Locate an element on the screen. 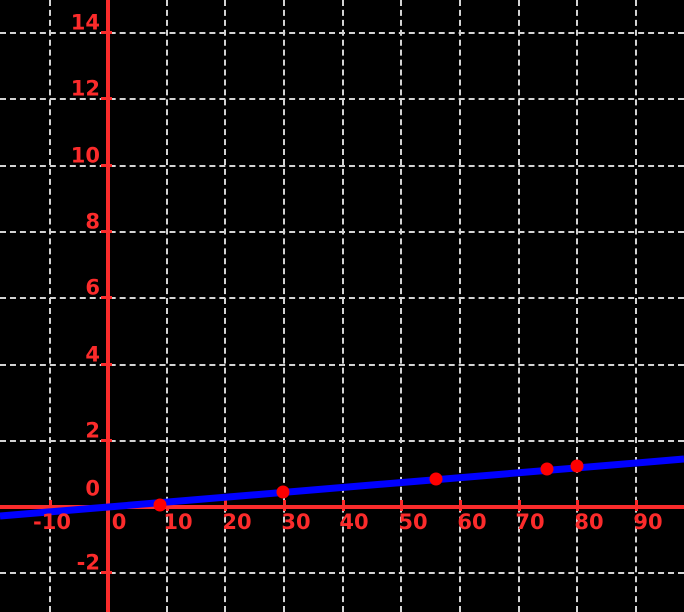  gridline-vertical-x70 is located at coordinates (519, 306).